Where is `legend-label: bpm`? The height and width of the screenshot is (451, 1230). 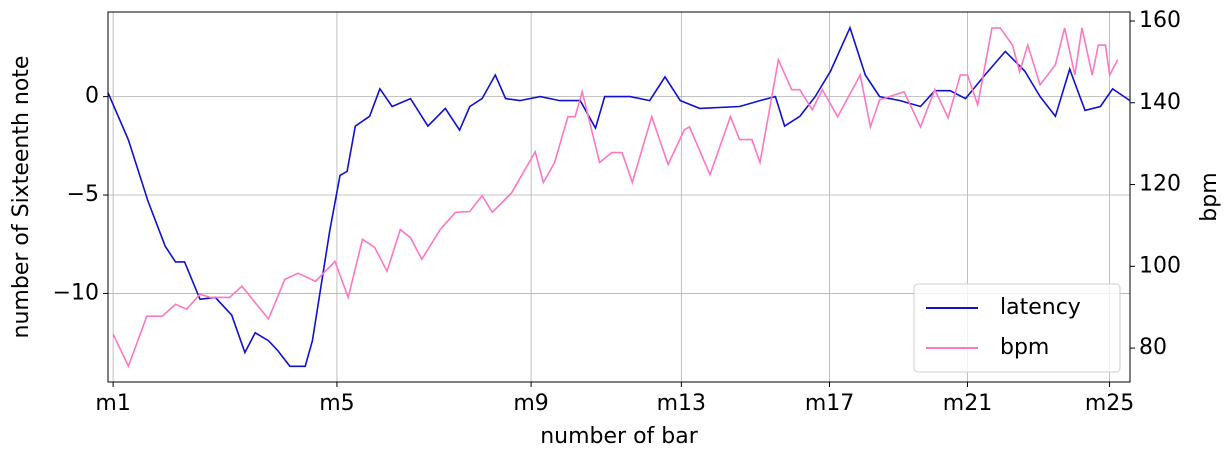
legend-label: bpm is located at coordinates (1024, 347).